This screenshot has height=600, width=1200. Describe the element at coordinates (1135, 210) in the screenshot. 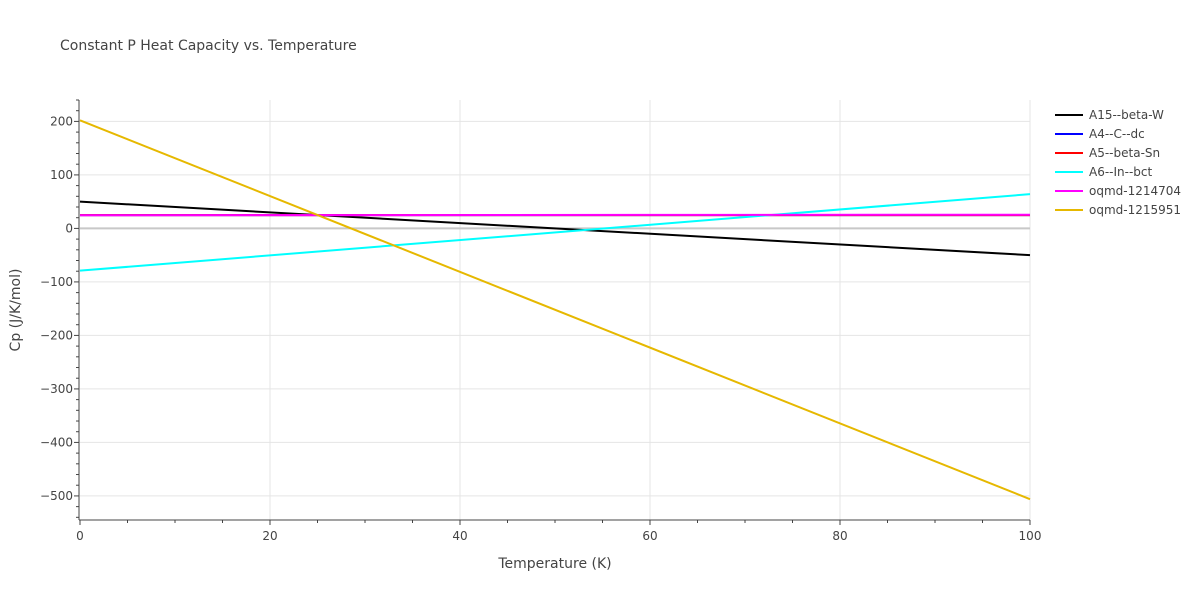

I see `legend-label: oqmd-1215951` at that location.